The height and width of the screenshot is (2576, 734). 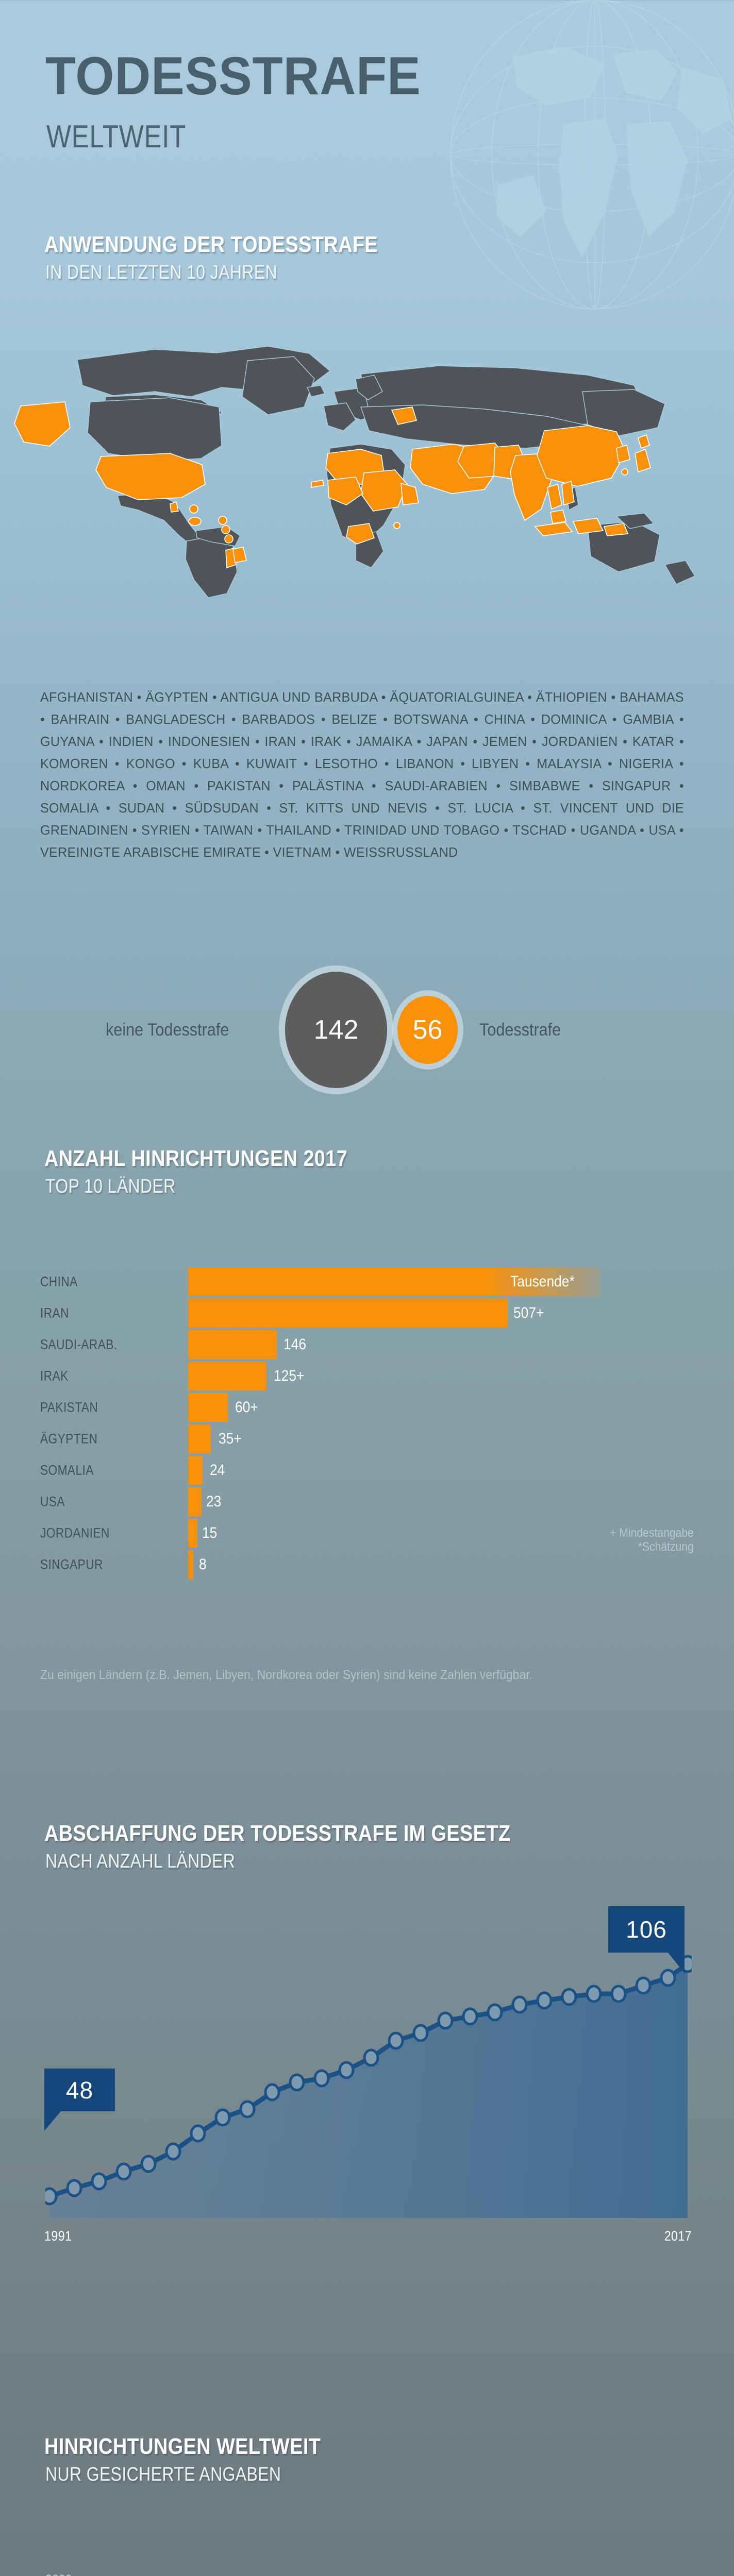 I want to click on world-map-svg, so click(x=355, y=472).